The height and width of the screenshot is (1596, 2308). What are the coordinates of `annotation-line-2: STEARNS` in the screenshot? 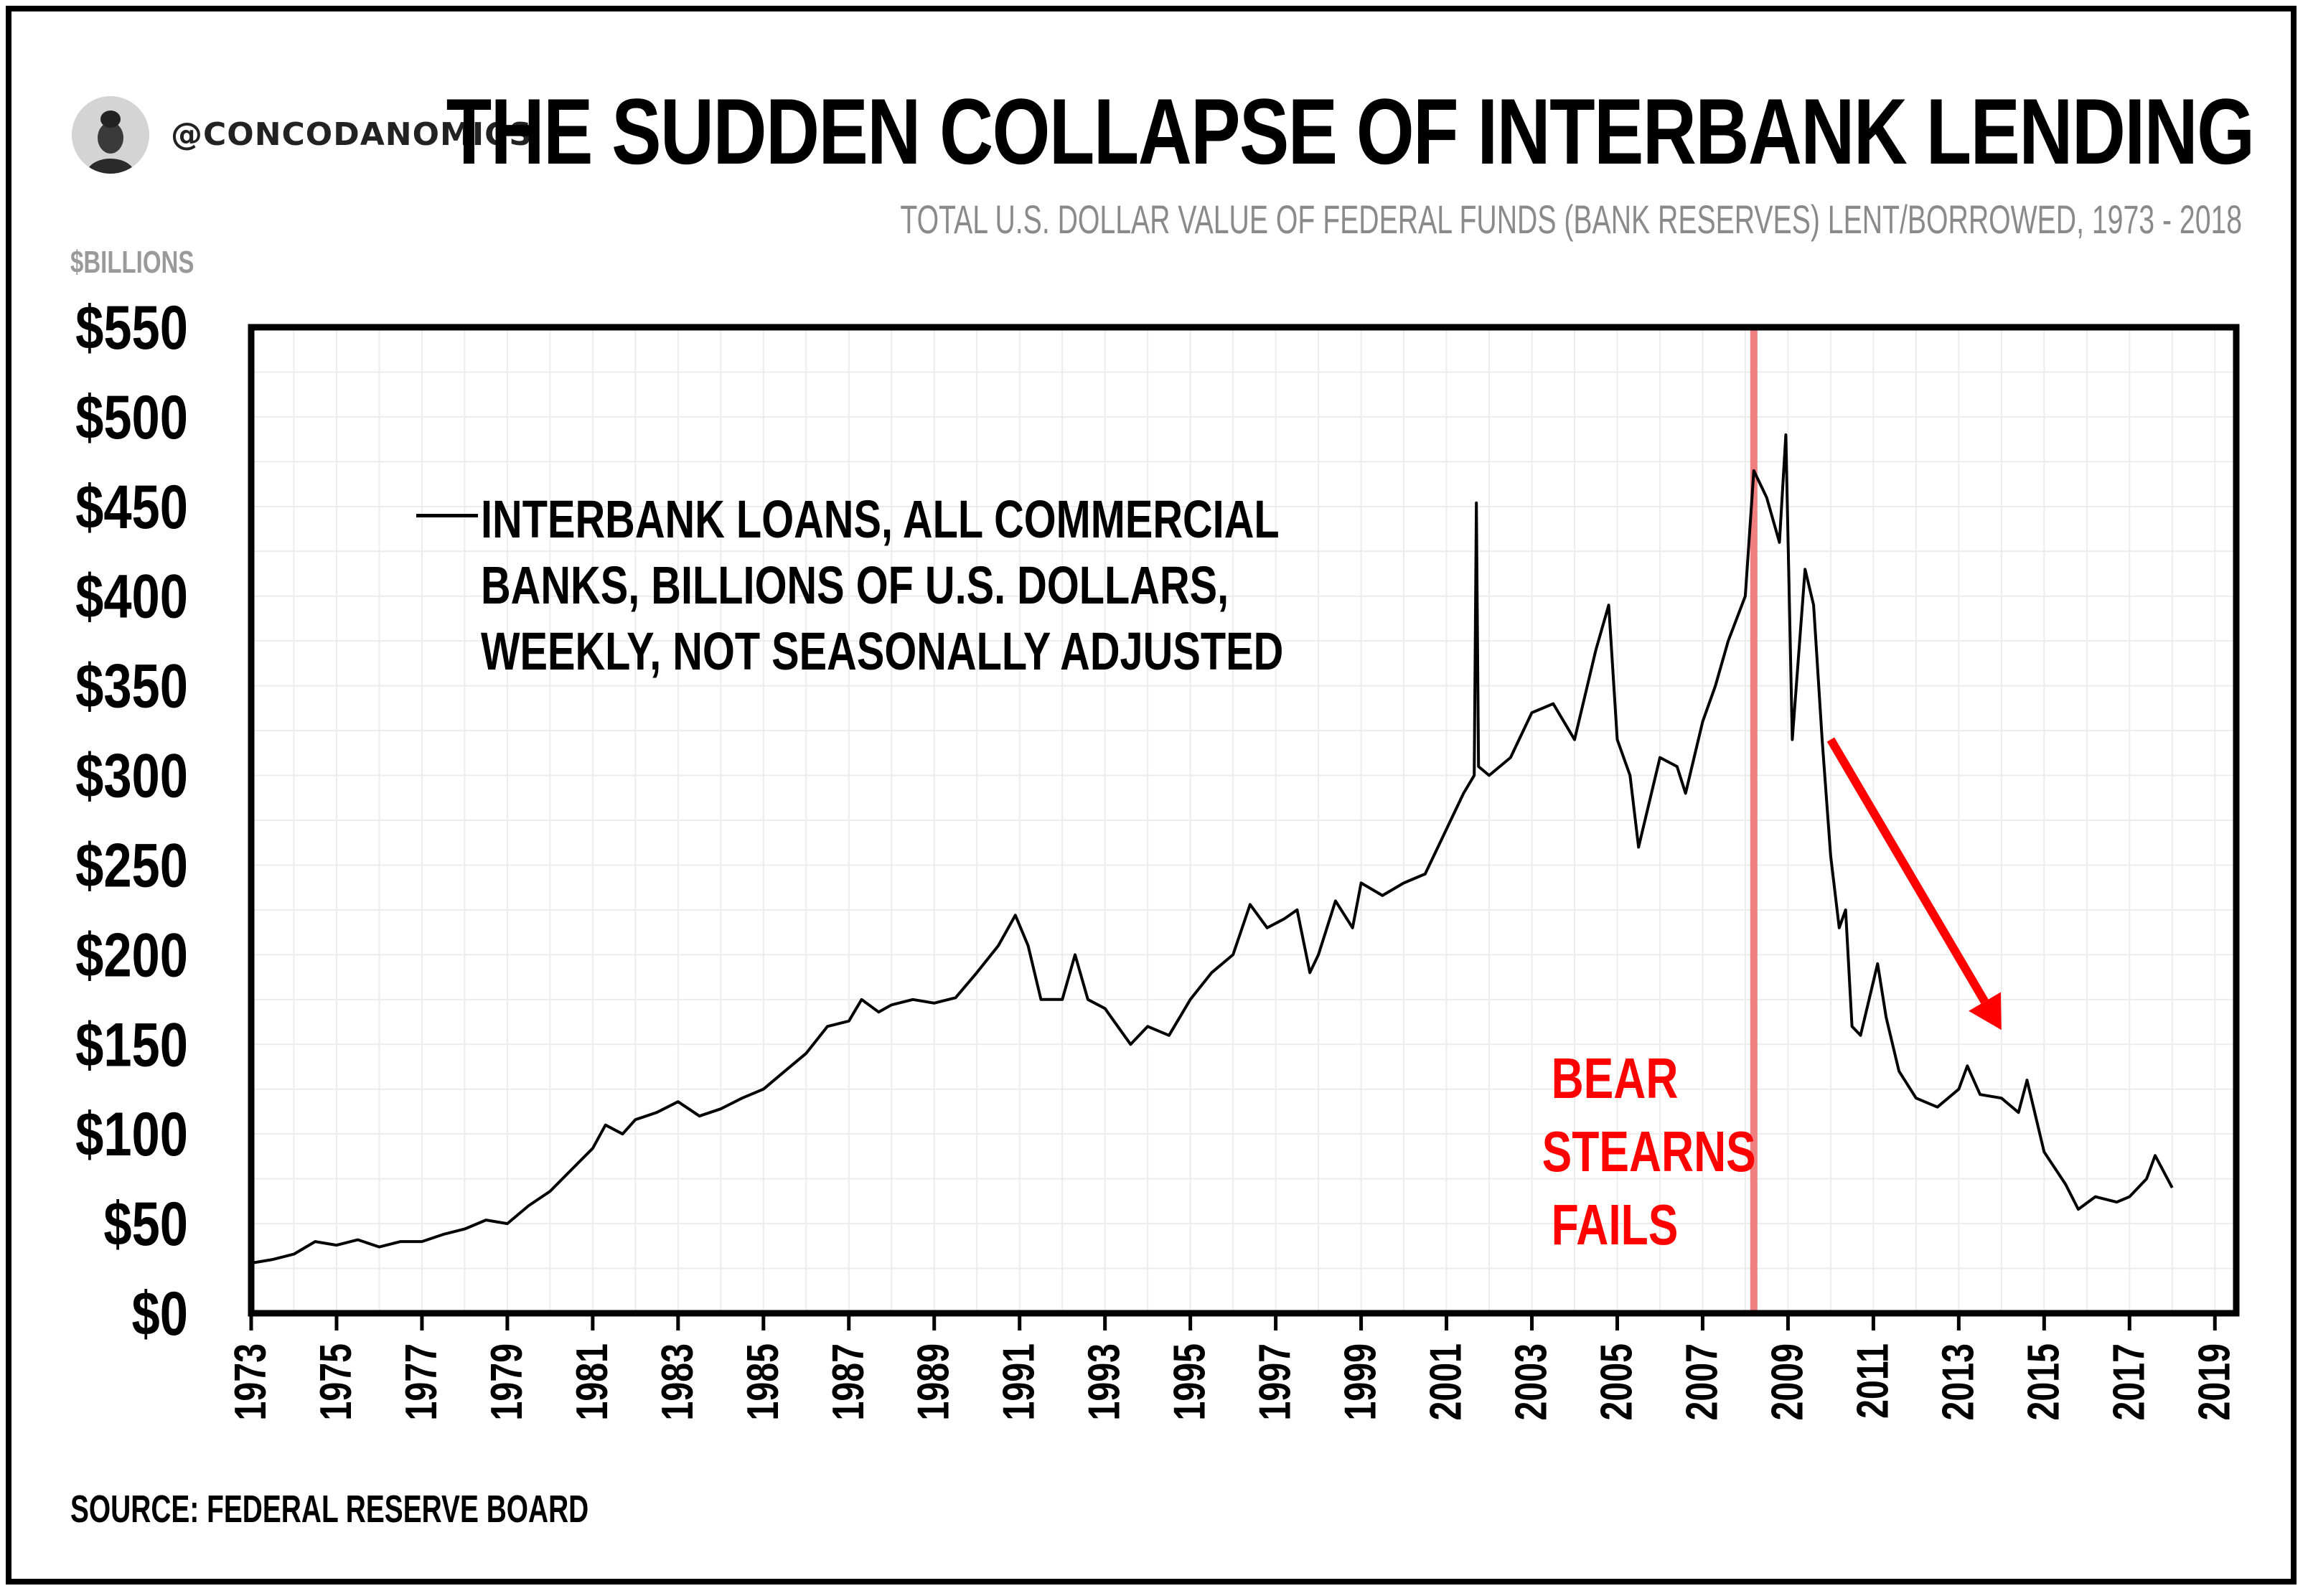 It's located at (1649, 1151).